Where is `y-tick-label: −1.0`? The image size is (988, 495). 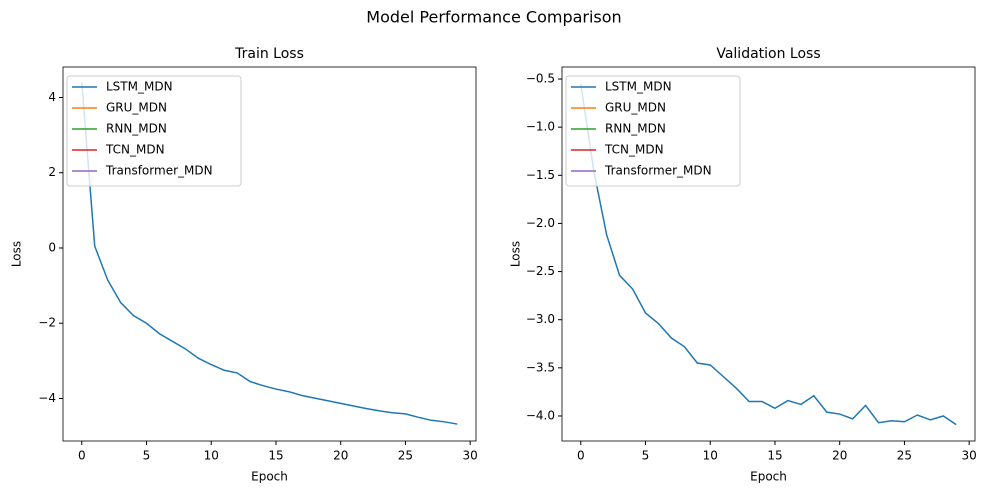 y-tick-label: −1.0 is located at coordinates (540, 127).